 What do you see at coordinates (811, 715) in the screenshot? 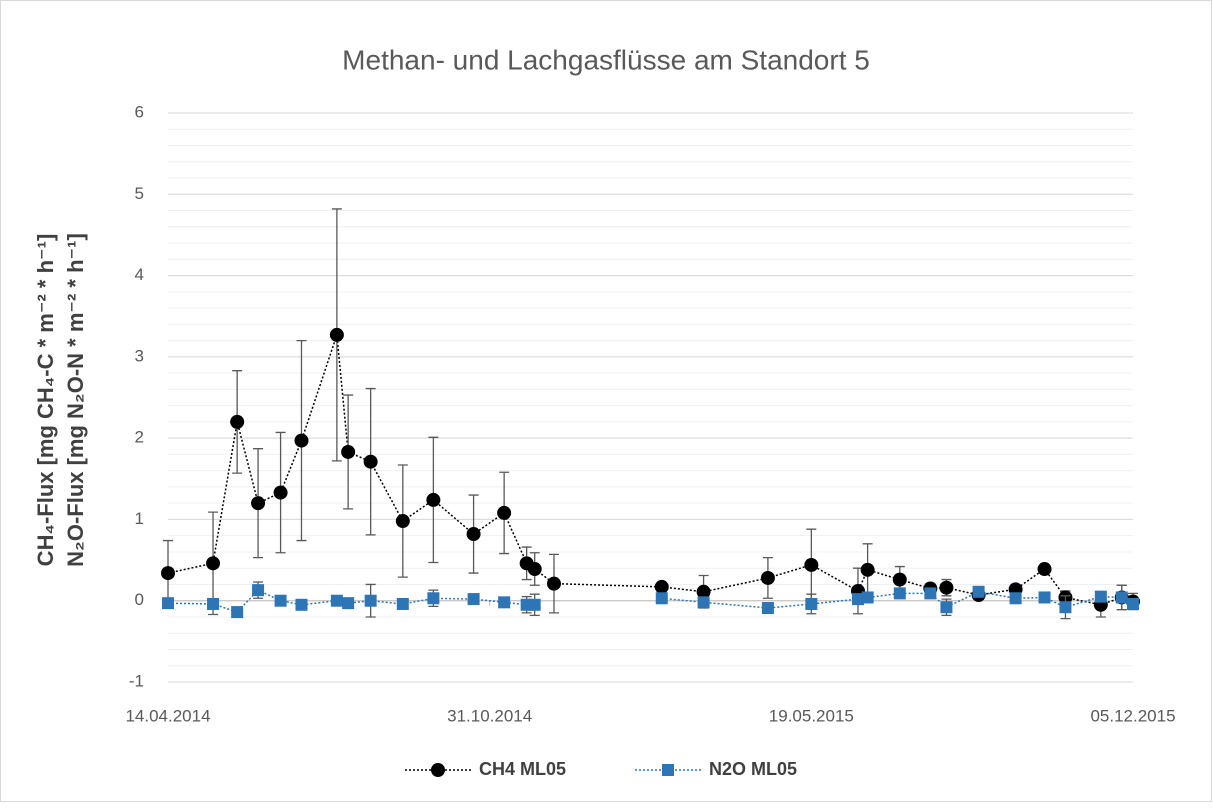
I see `x-tick-label: 19.05.2015` at bounding box center [811, 715].